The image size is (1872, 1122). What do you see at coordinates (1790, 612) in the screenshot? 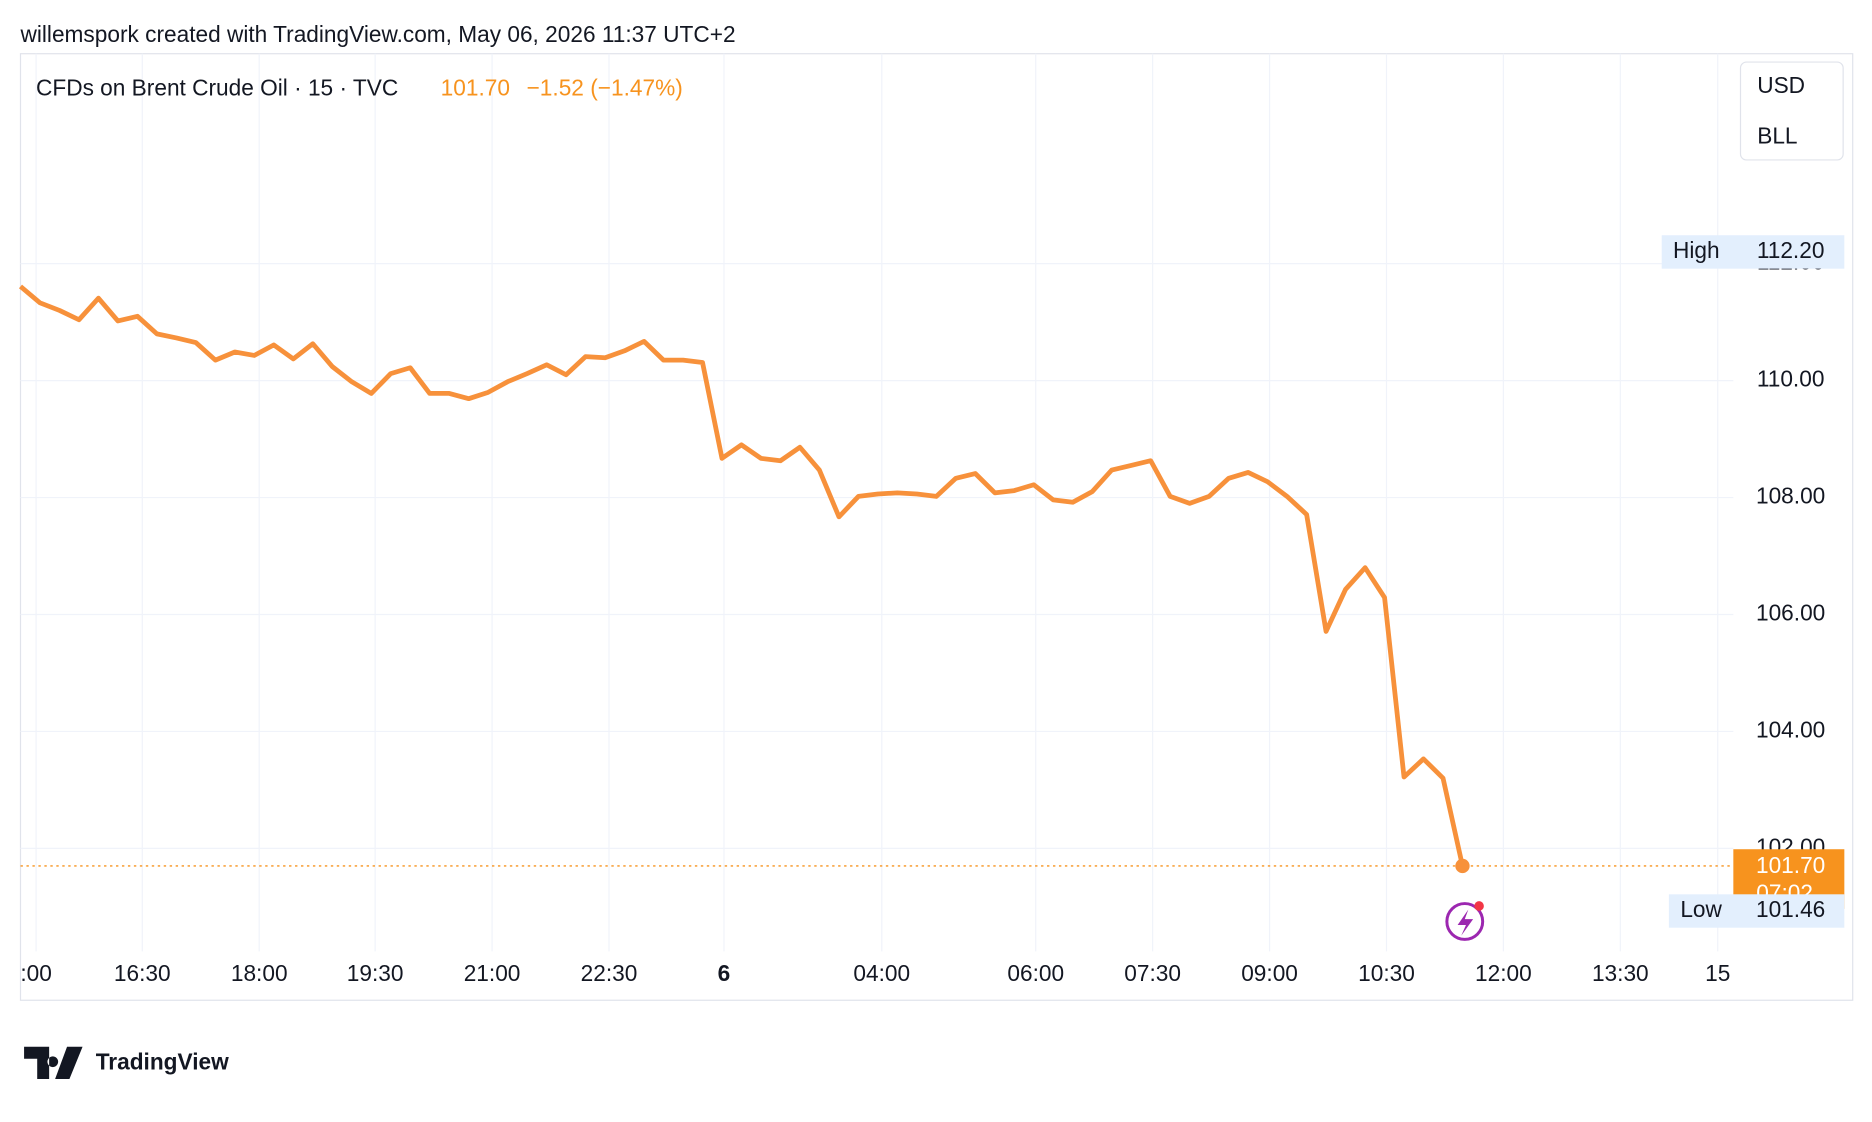
I see `y-tick-label: 106.00` at bounding box center [1790, 612].